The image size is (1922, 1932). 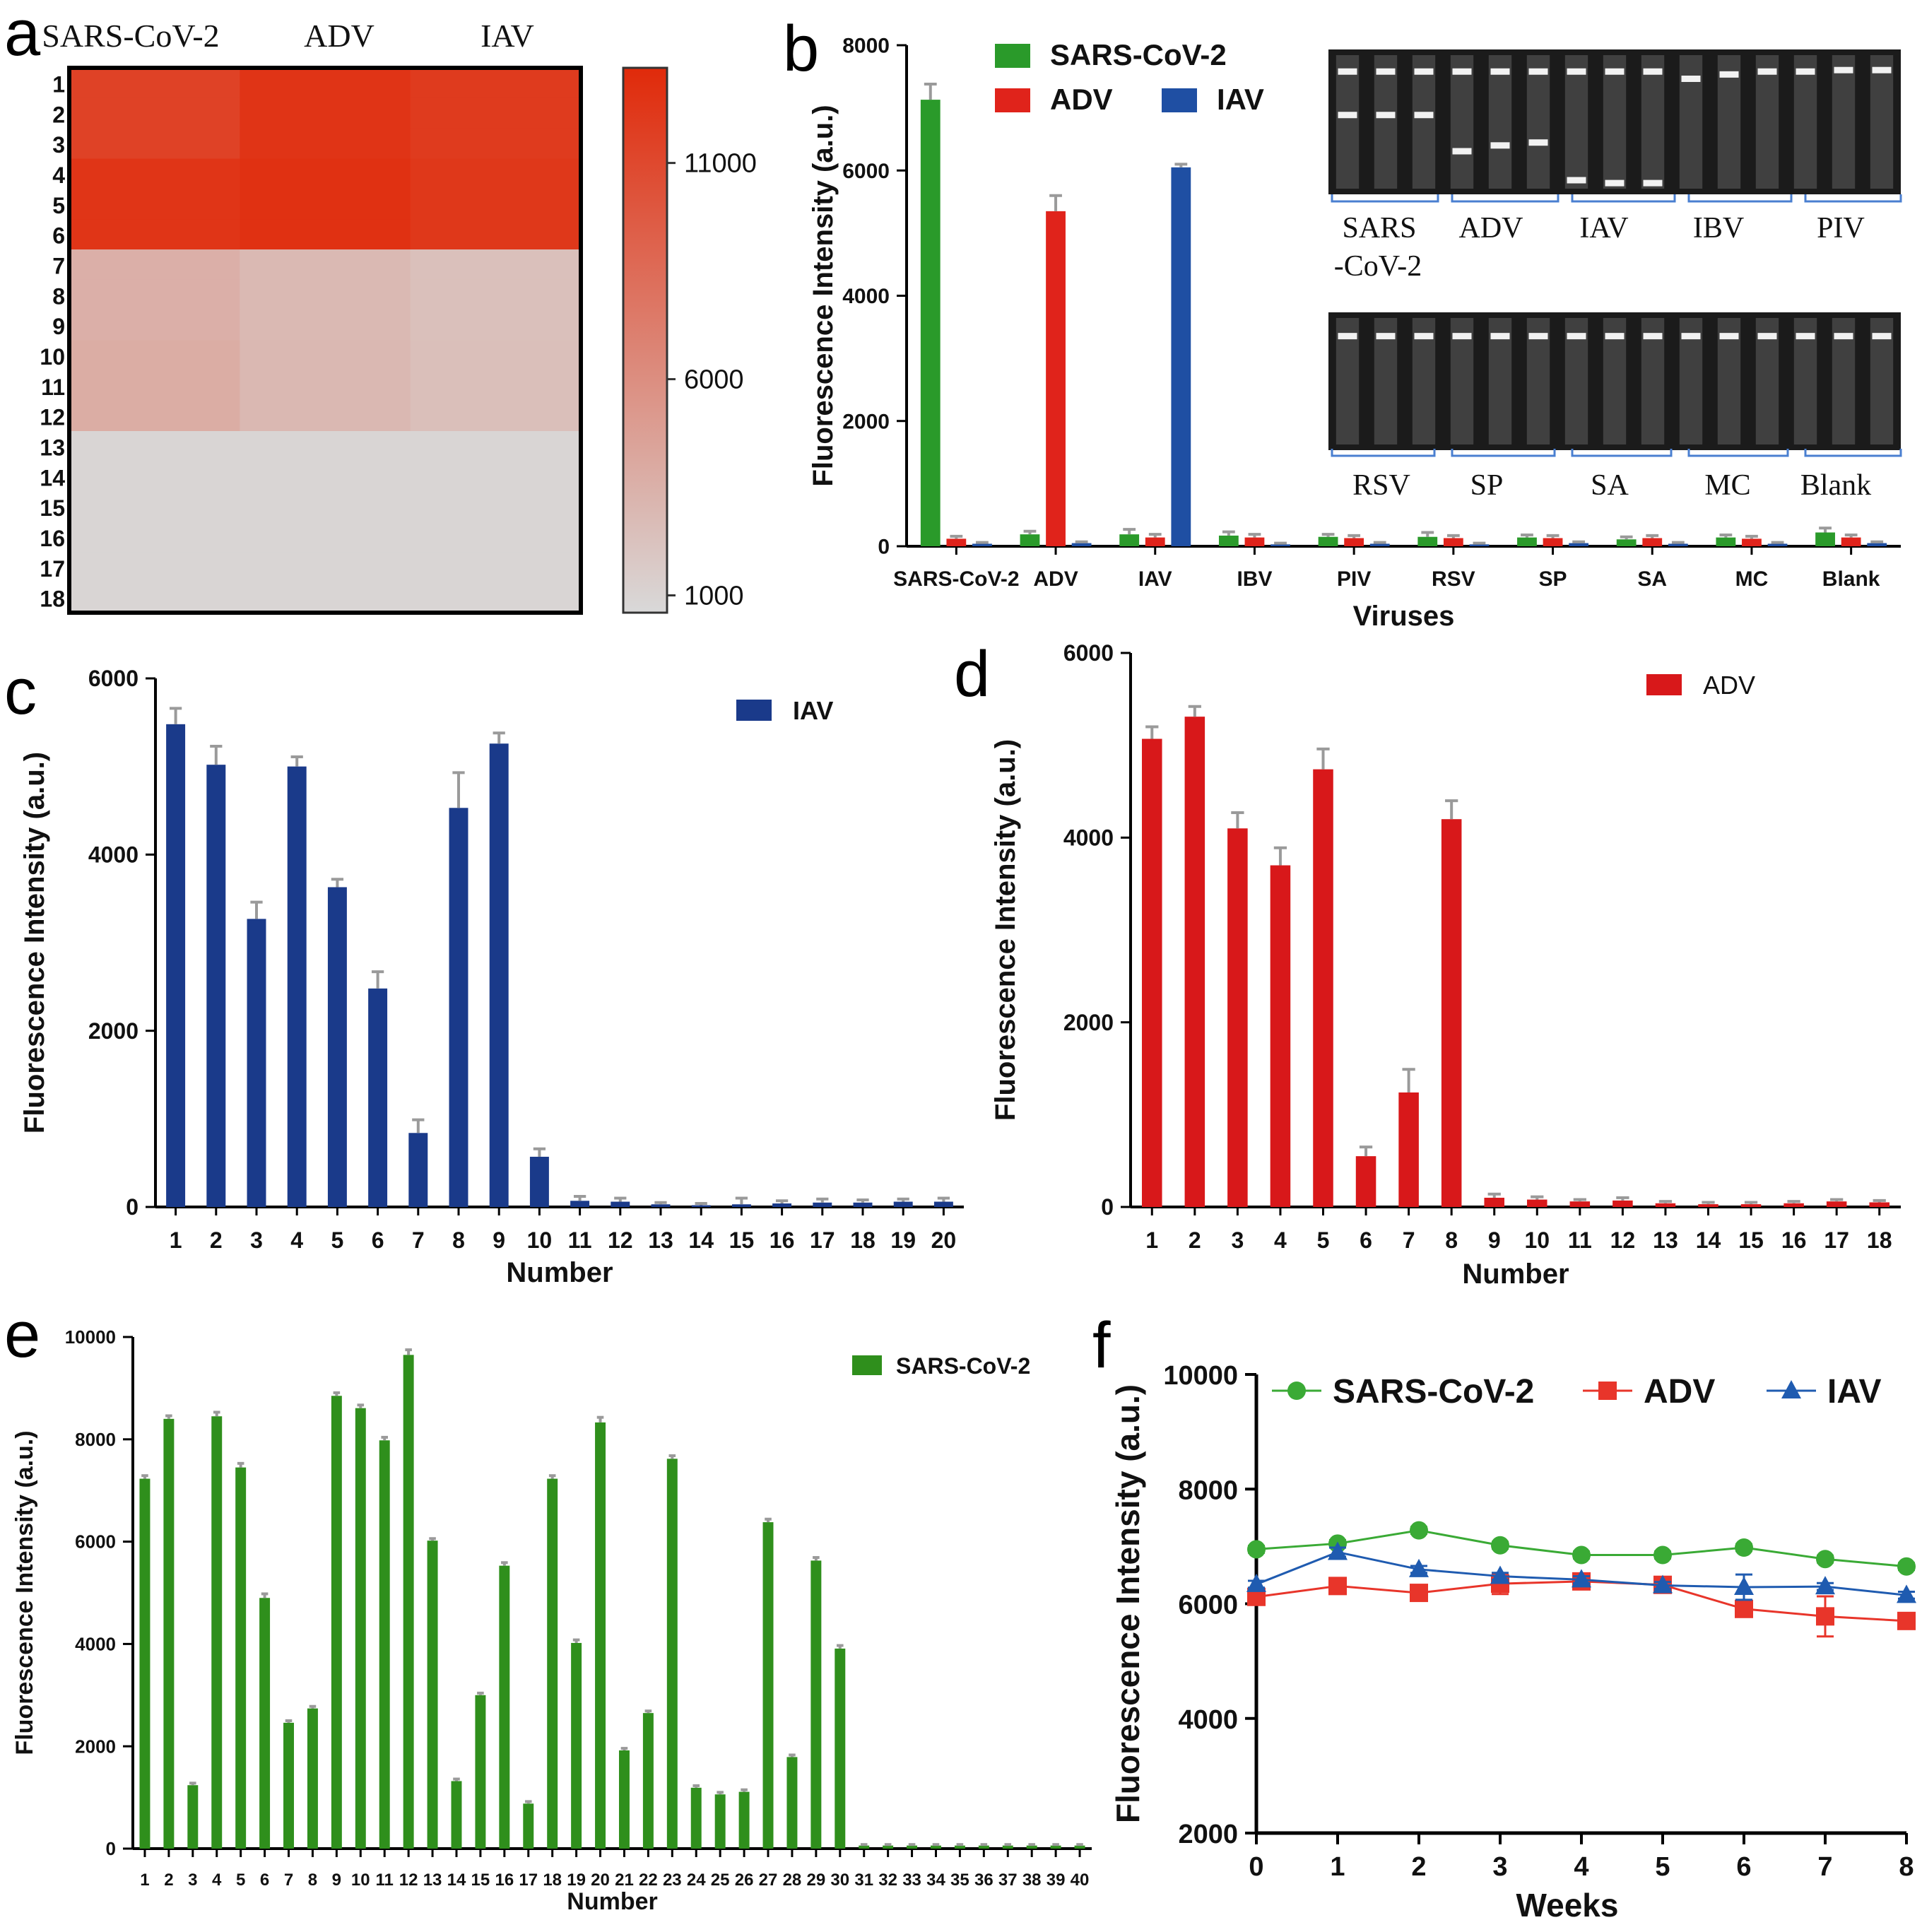 What do you see at coordinates (113, 855) in the screenshot?
I see `y-tick-label: 4000` at bounding box center [113, 855].